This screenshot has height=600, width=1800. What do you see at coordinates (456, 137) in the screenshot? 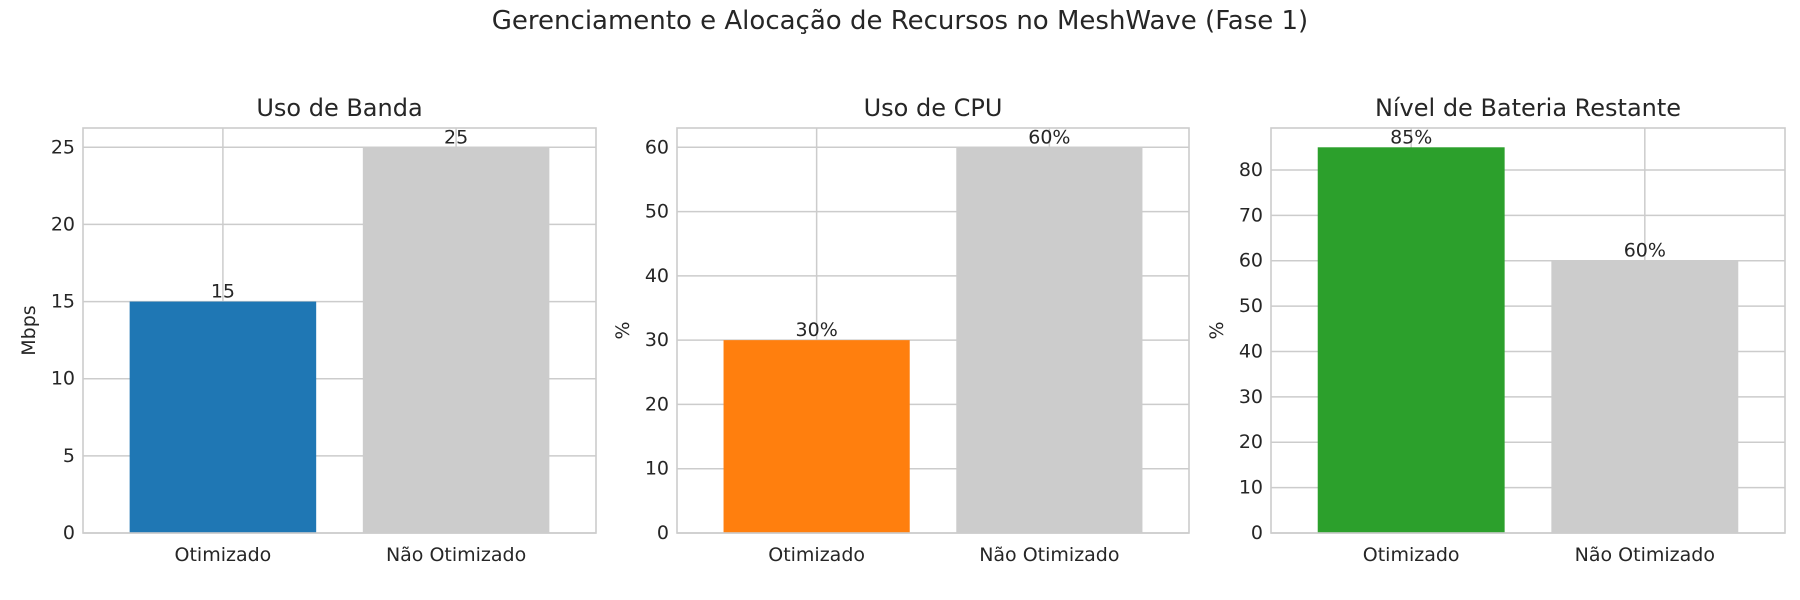
I see `data-label: 25` at bounding box center [456, 137].